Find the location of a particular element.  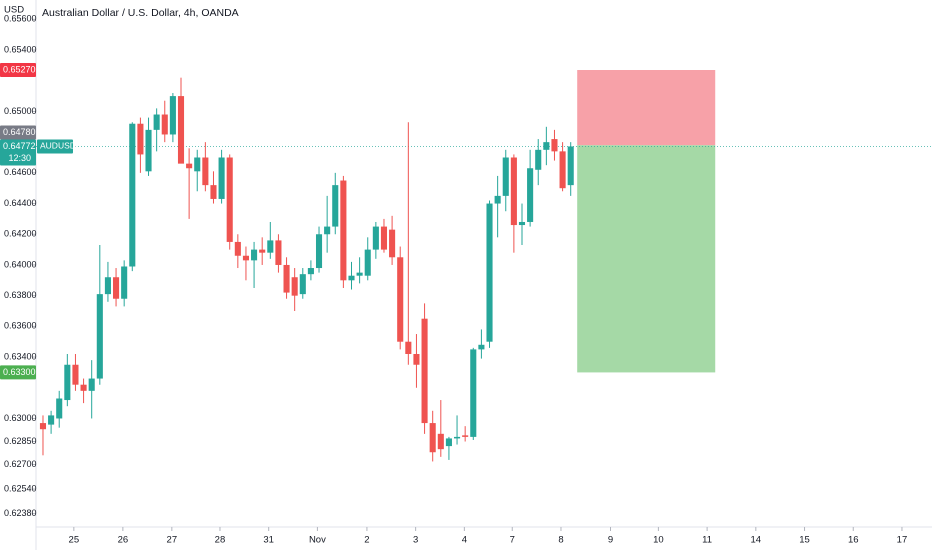

symbol-label: AUDUSD is located at coordinates (58, 146).